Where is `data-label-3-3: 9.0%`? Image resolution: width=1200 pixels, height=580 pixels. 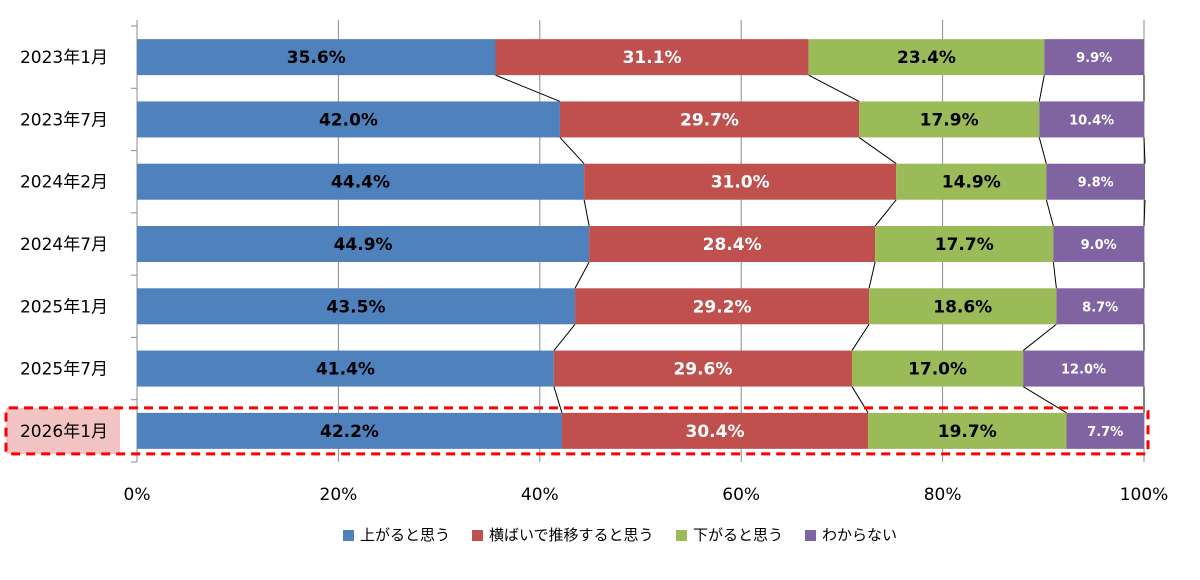 data-label-3-3: 9.0% is located at coordinates (1099, 245).